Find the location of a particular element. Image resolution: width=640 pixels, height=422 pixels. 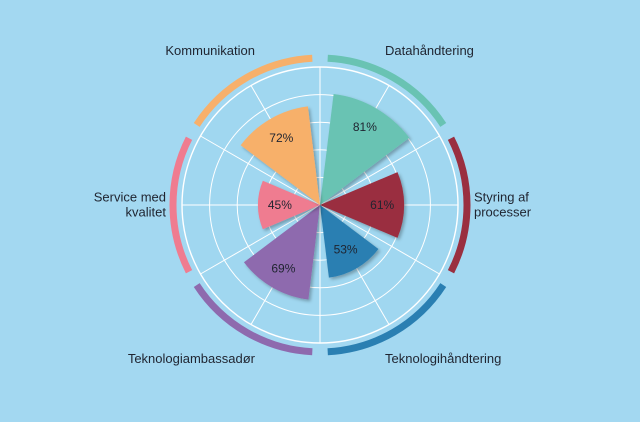

outer-arc-styring-af-processer is located at coordinates (459, 205).